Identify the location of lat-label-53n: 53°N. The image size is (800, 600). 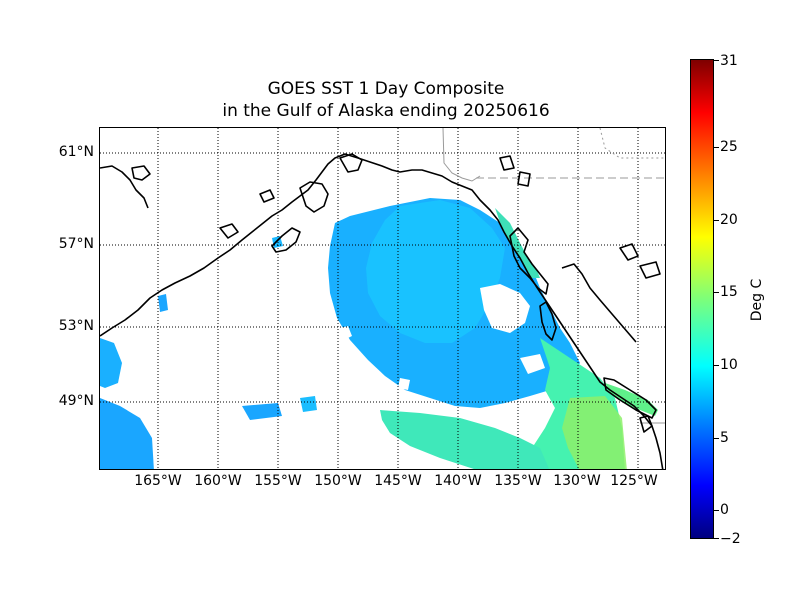
(76, 326).